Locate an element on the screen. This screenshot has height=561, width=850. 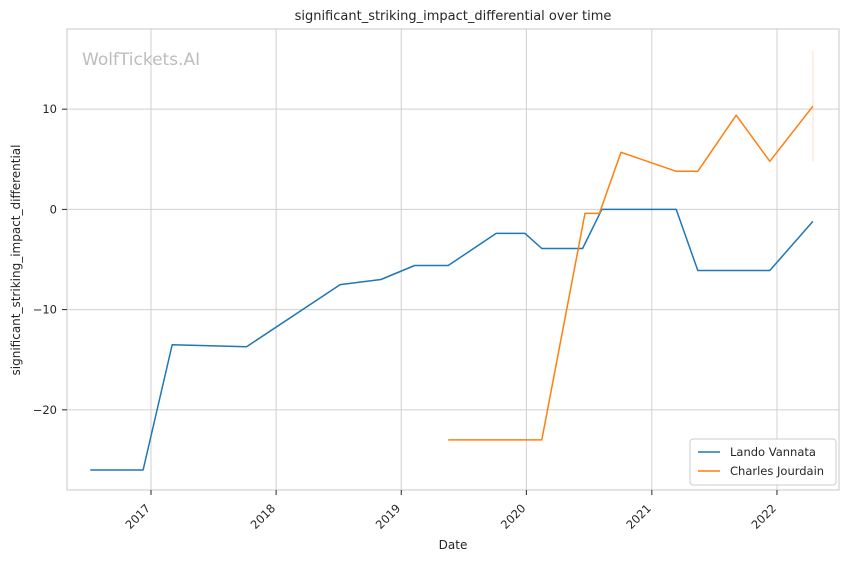
y-tick-label: 0 is located at coordinates (53, 209).